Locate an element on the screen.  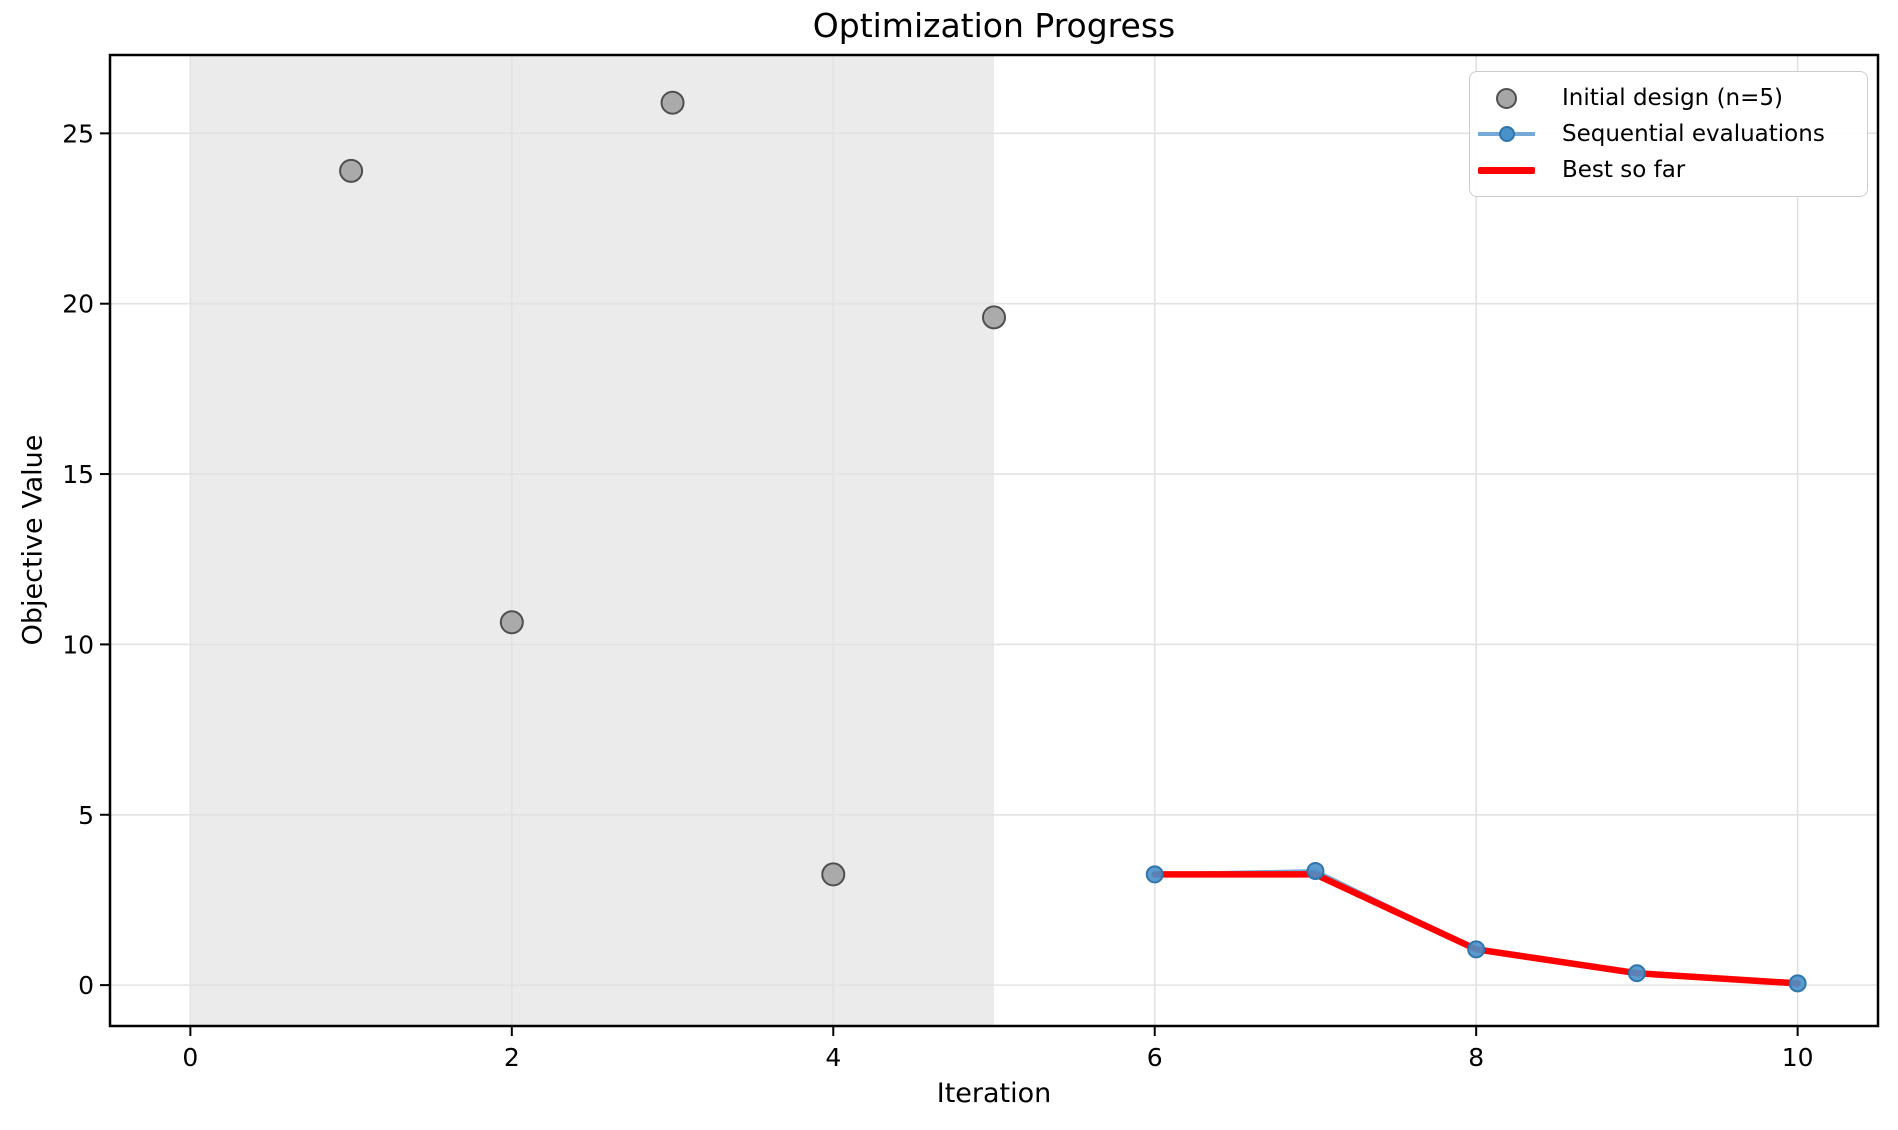
series-sequential-evaluations-markers is located at coordinates (1476, 927).